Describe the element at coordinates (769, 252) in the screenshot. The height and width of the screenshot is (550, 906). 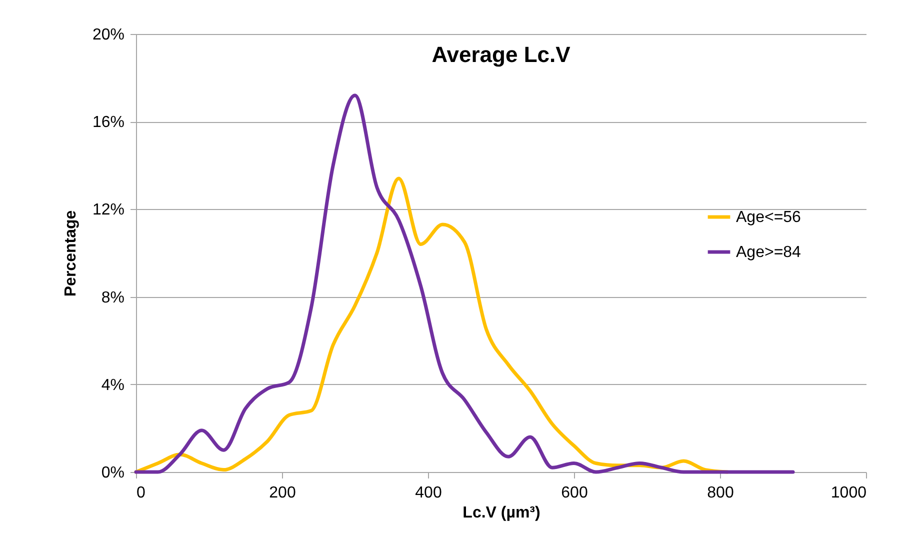
I see `legend-label: Age>=84` at that location.